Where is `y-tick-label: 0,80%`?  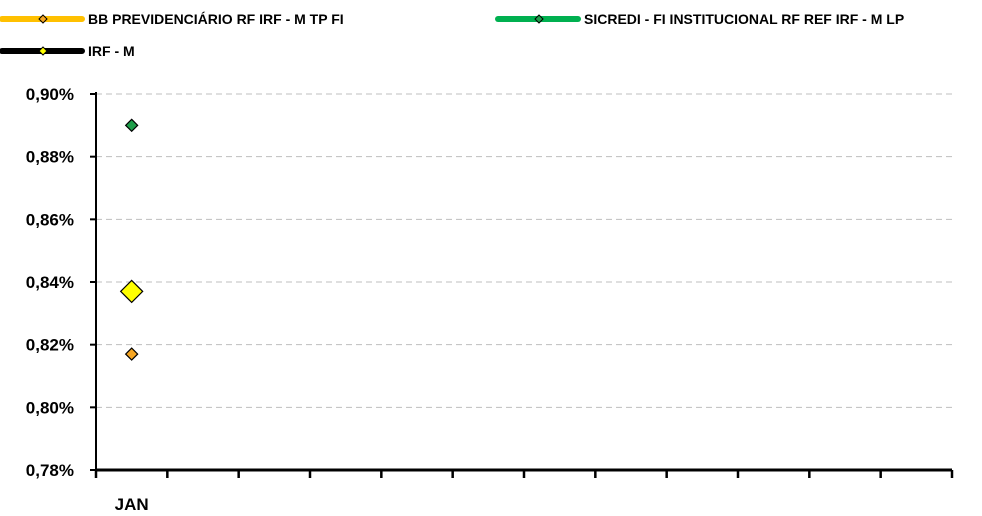 y-tick-label: 0,80% is located at coordinates (50, 407).